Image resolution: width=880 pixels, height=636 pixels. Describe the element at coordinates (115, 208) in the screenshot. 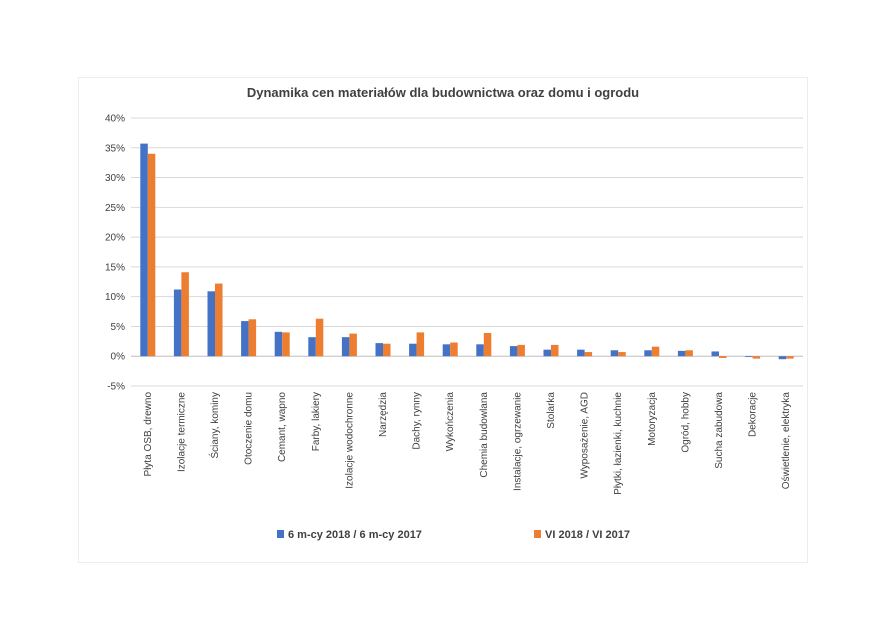

I see `y-tick-label: 25%` at that location.